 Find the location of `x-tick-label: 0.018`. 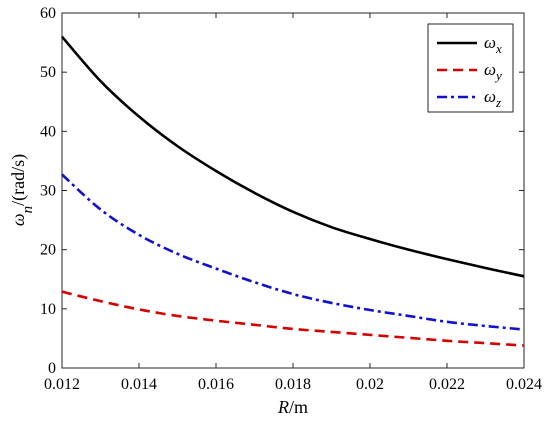

x-tick-label: 0.018 is located at coordinates (293, 384).